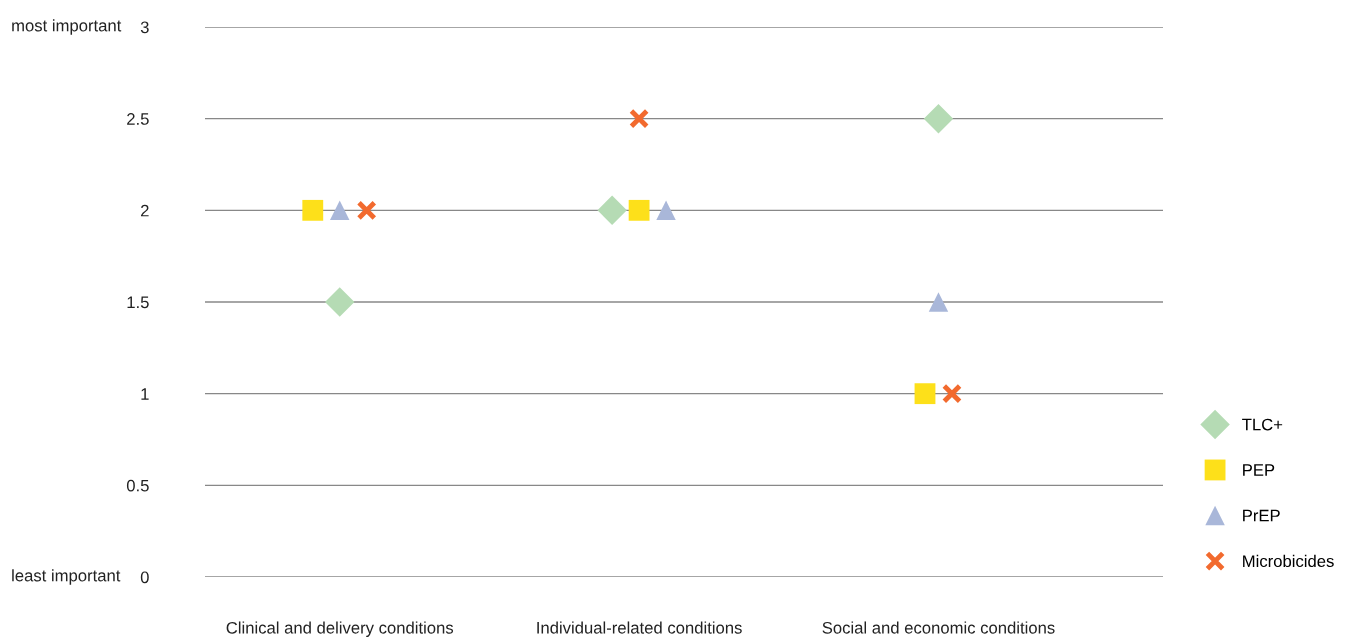  I want to click on text: least important, so click(66, 577).